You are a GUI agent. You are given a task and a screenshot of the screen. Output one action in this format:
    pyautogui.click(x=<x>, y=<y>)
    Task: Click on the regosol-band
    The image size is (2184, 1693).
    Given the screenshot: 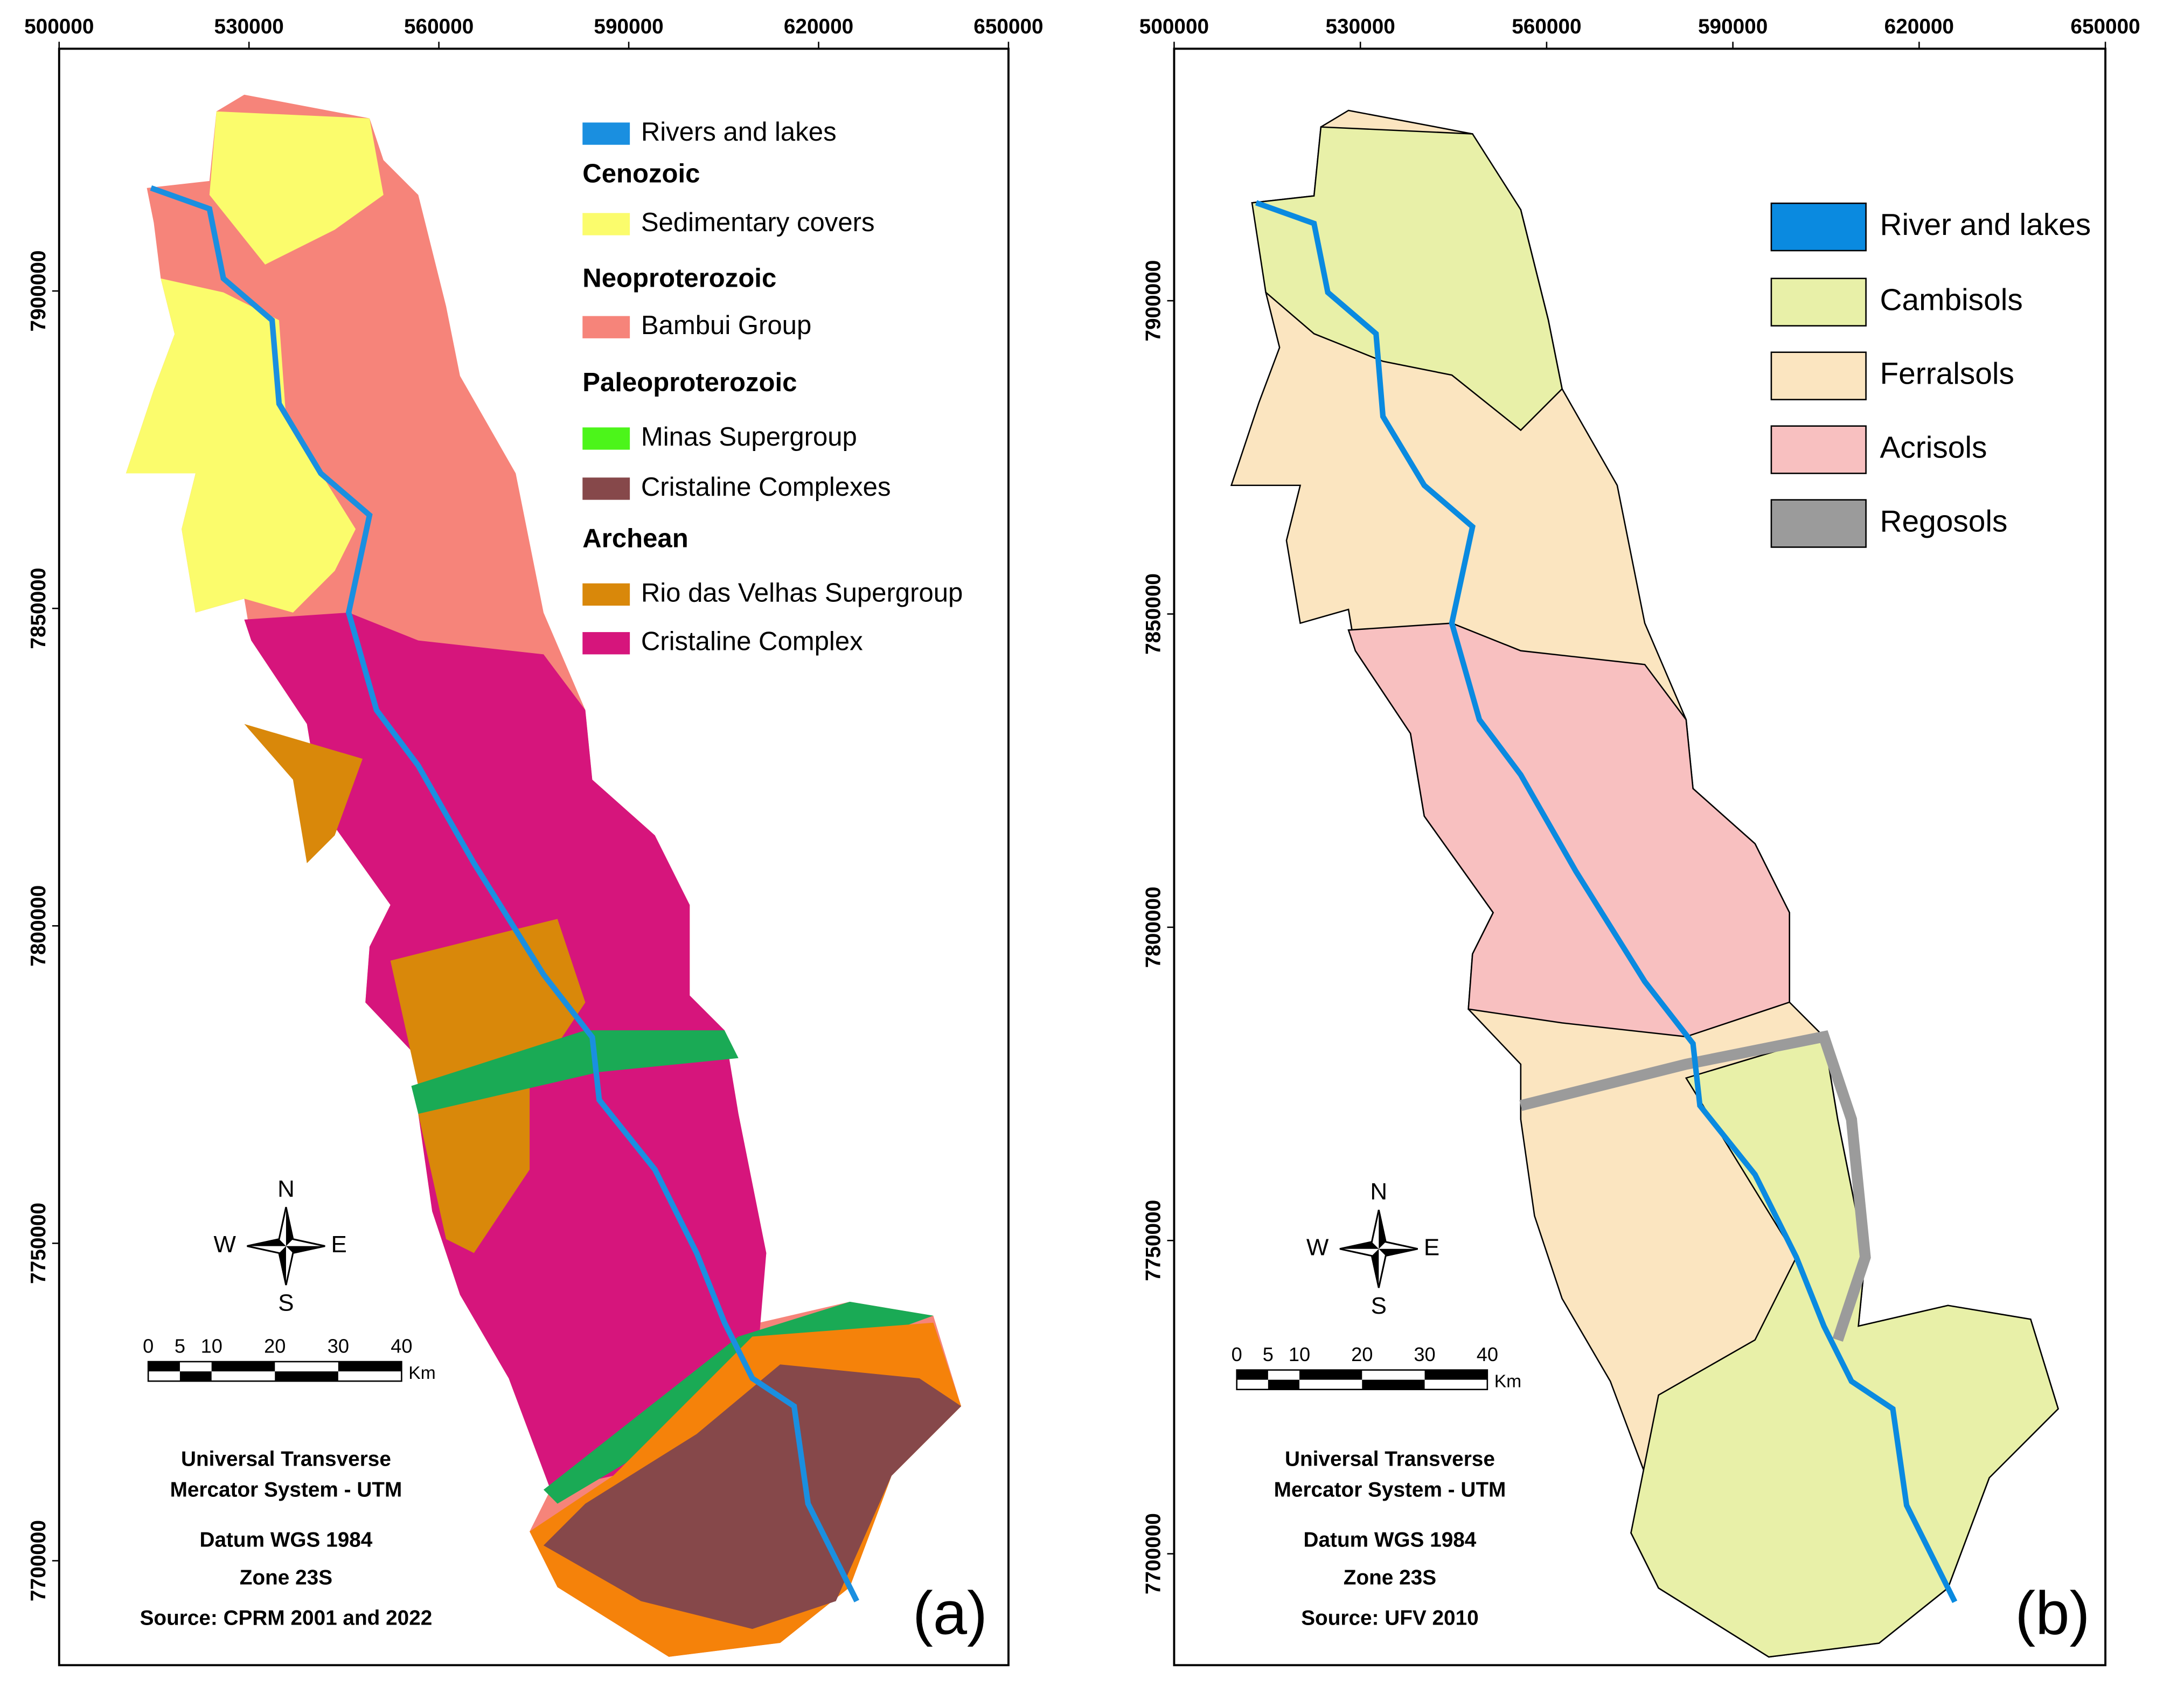 What is the action you would take?
    pyautogui.click(x=1695, y=1186)
    